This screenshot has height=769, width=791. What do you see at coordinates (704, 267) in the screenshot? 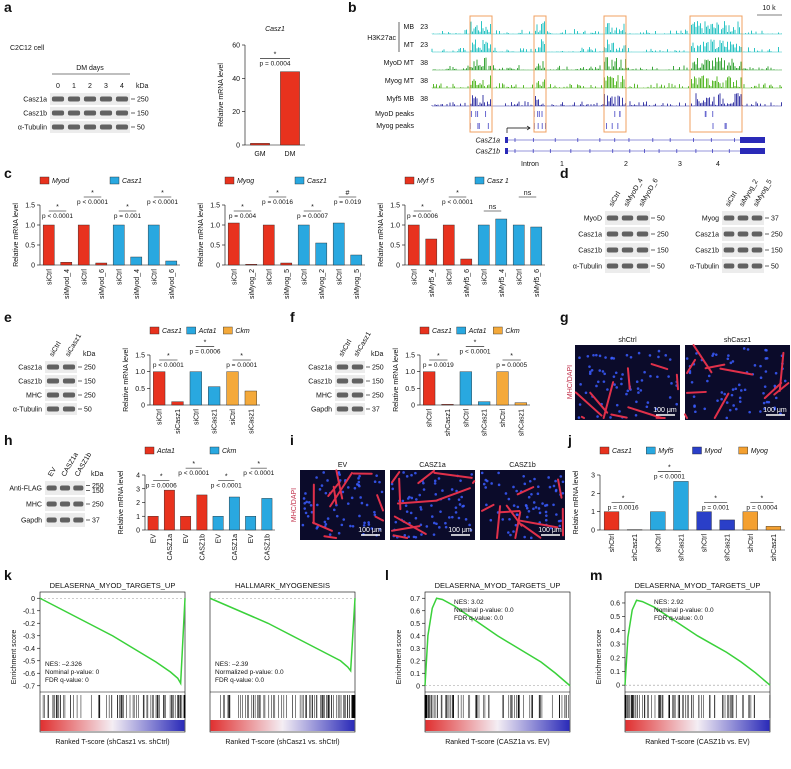
I see `blot-row-label: α-Tubulin` at bounding box center [704, 267].